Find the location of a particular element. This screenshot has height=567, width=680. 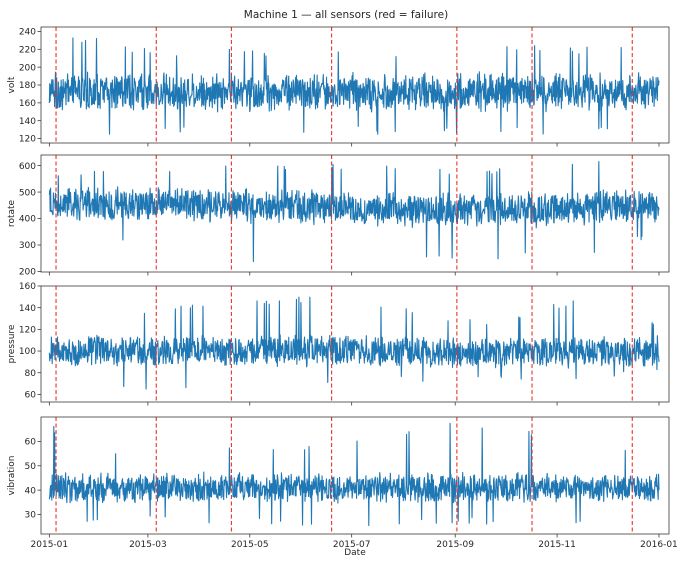

x-tick-label: 2015-07 is located at coordinates (352, 545).